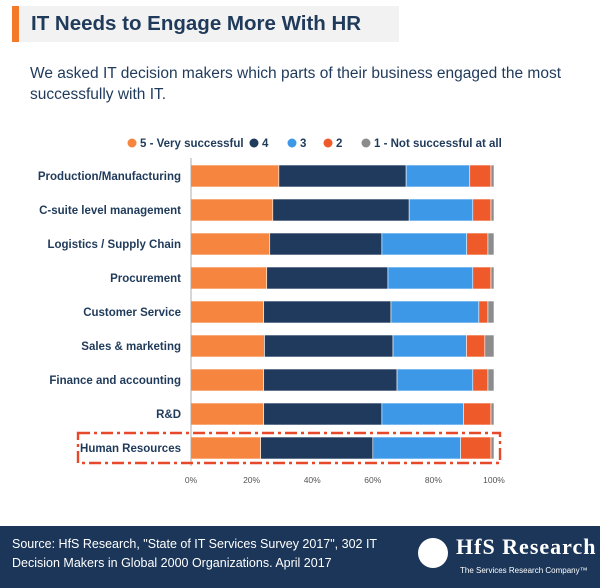 This screenshot has width=600, height=588. What do you see at coordinates (115, 381) in the screenshot?
I see `category-label-finance-and-accounting: Finance and accounting` at bounding box center [115, 381].